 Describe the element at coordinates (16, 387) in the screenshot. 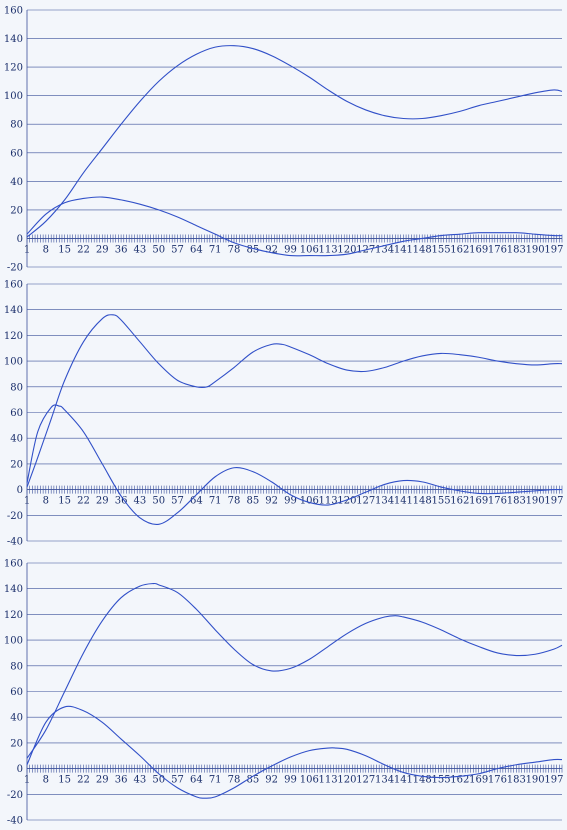

I see `y-tick-label: 80` at that location.